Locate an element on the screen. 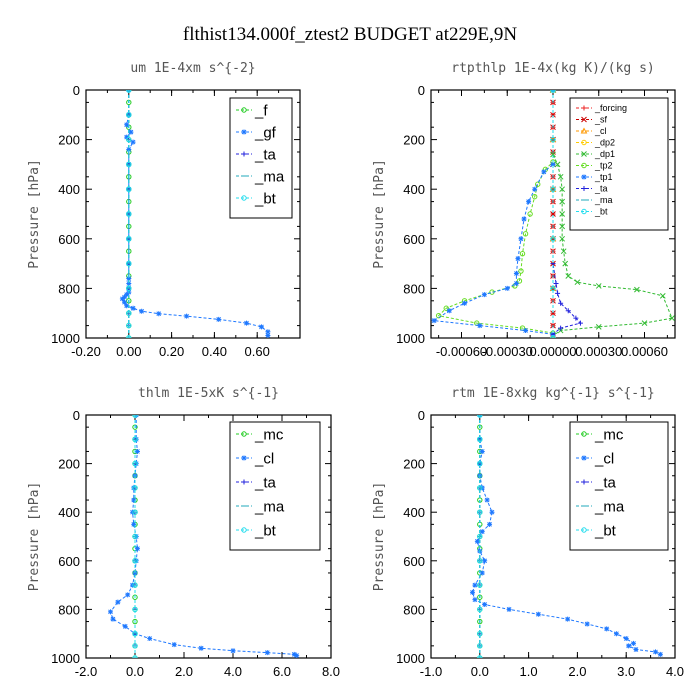 The height and width of the screenshot is (700, 700). x-tick-label: -0.20 is located at coordinates (86, 351).